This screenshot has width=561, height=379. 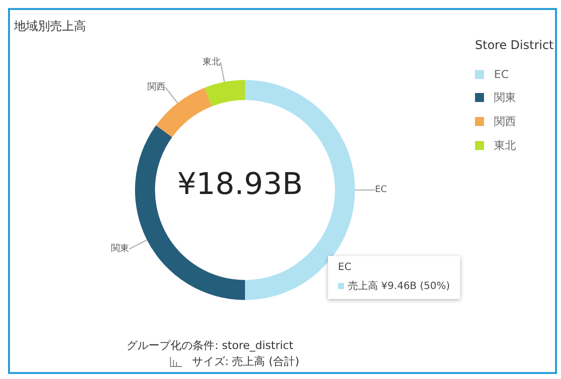 What do you see at coordinates (224, 93) in the screenshot?
I see `donut-slice` at bounding box center [224, 93].